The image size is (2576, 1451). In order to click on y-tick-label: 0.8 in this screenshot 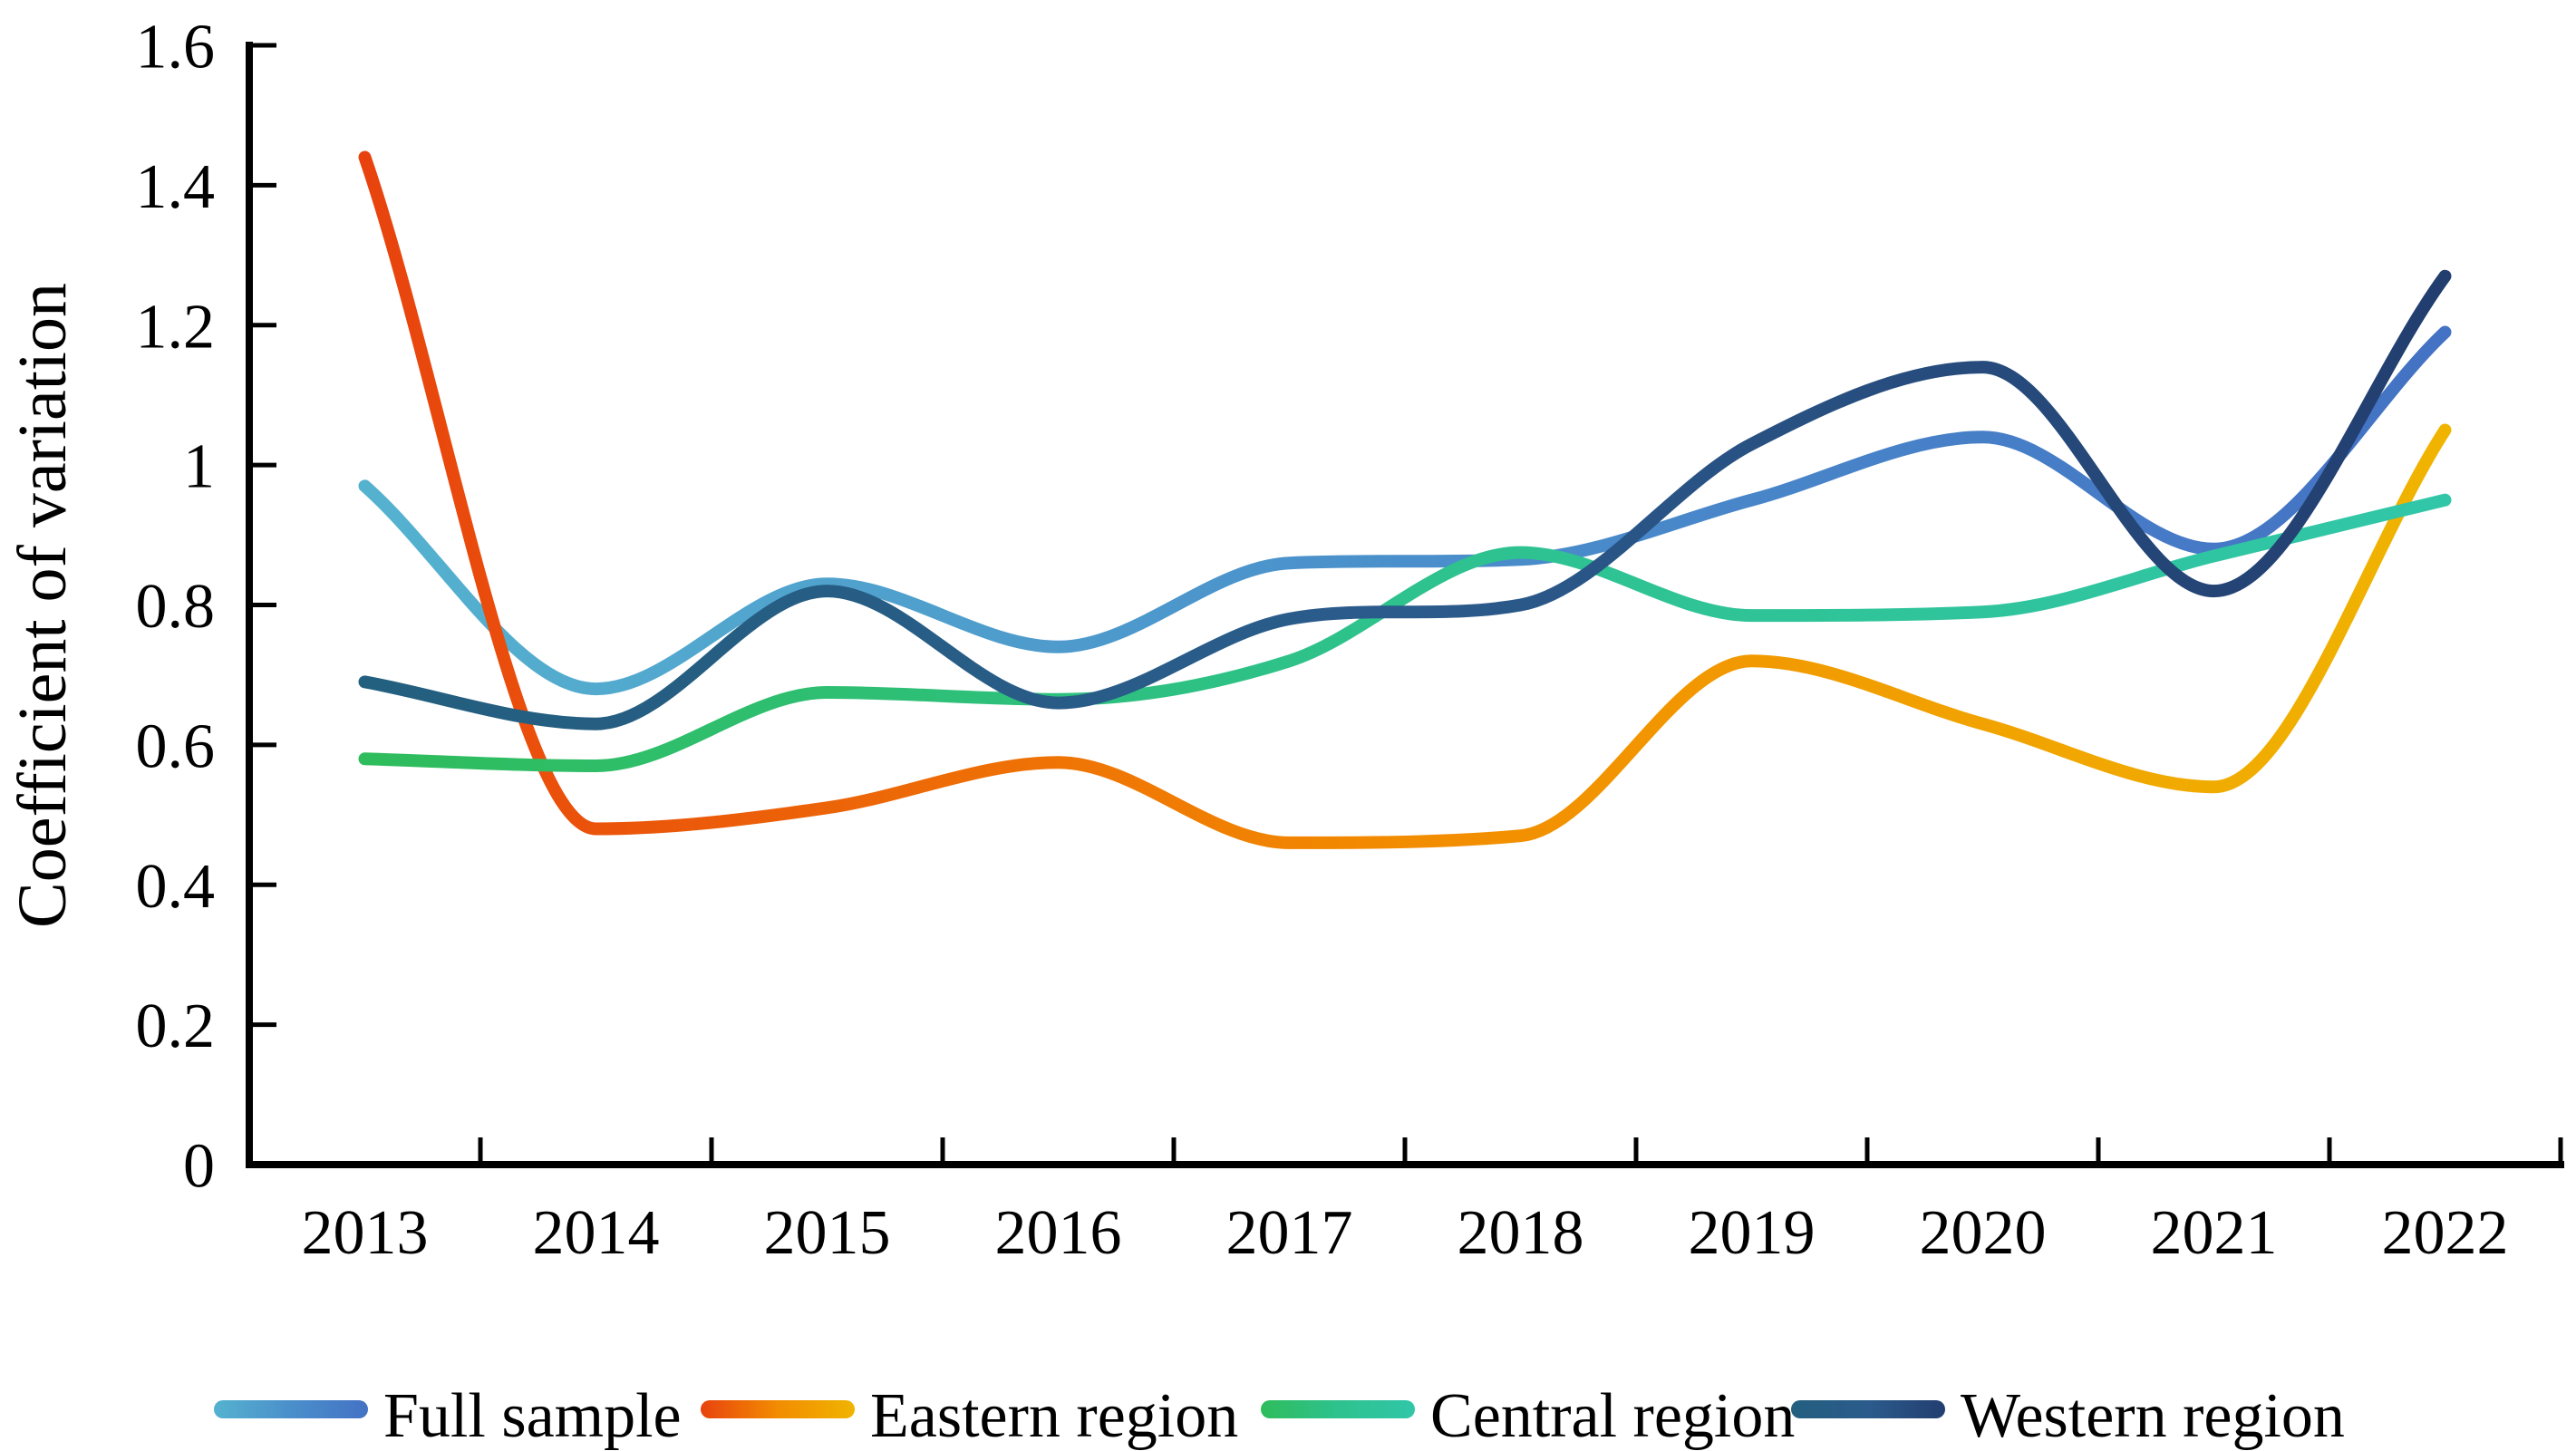, I will do `click(176, 607)`.